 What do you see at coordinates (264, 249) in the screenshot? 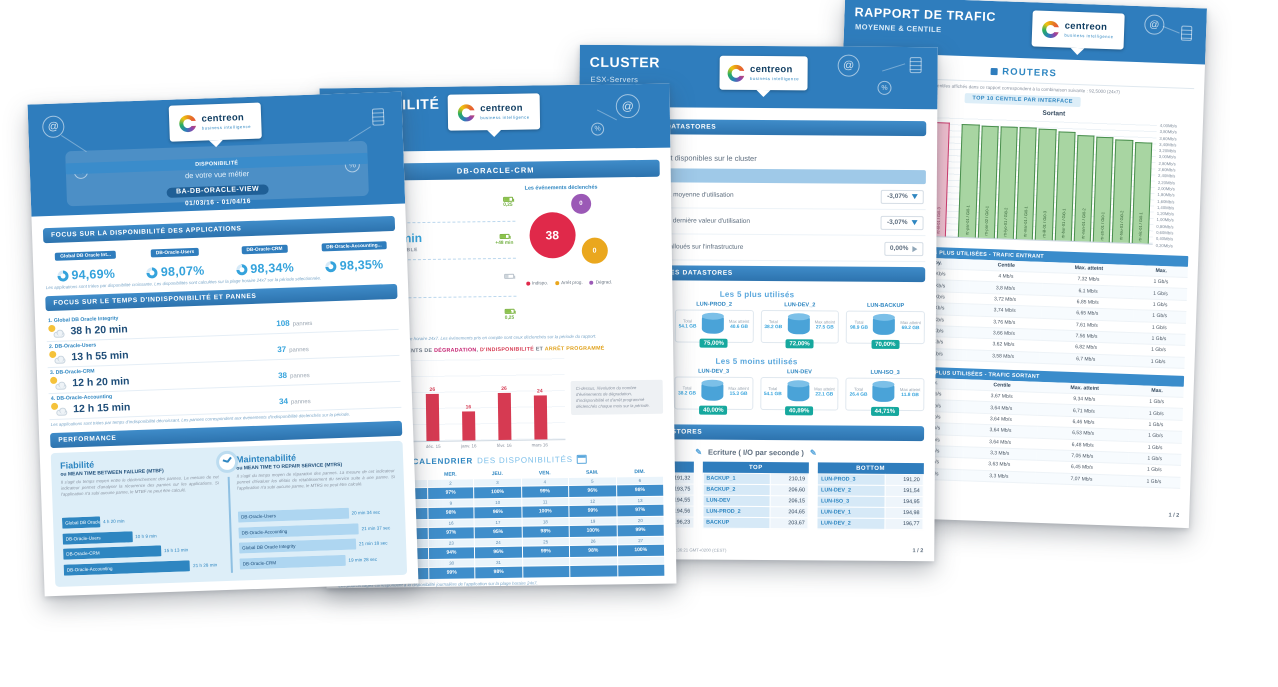
I see `application-name: DB-Oracle-CRM` at bounding box center [264, 249].